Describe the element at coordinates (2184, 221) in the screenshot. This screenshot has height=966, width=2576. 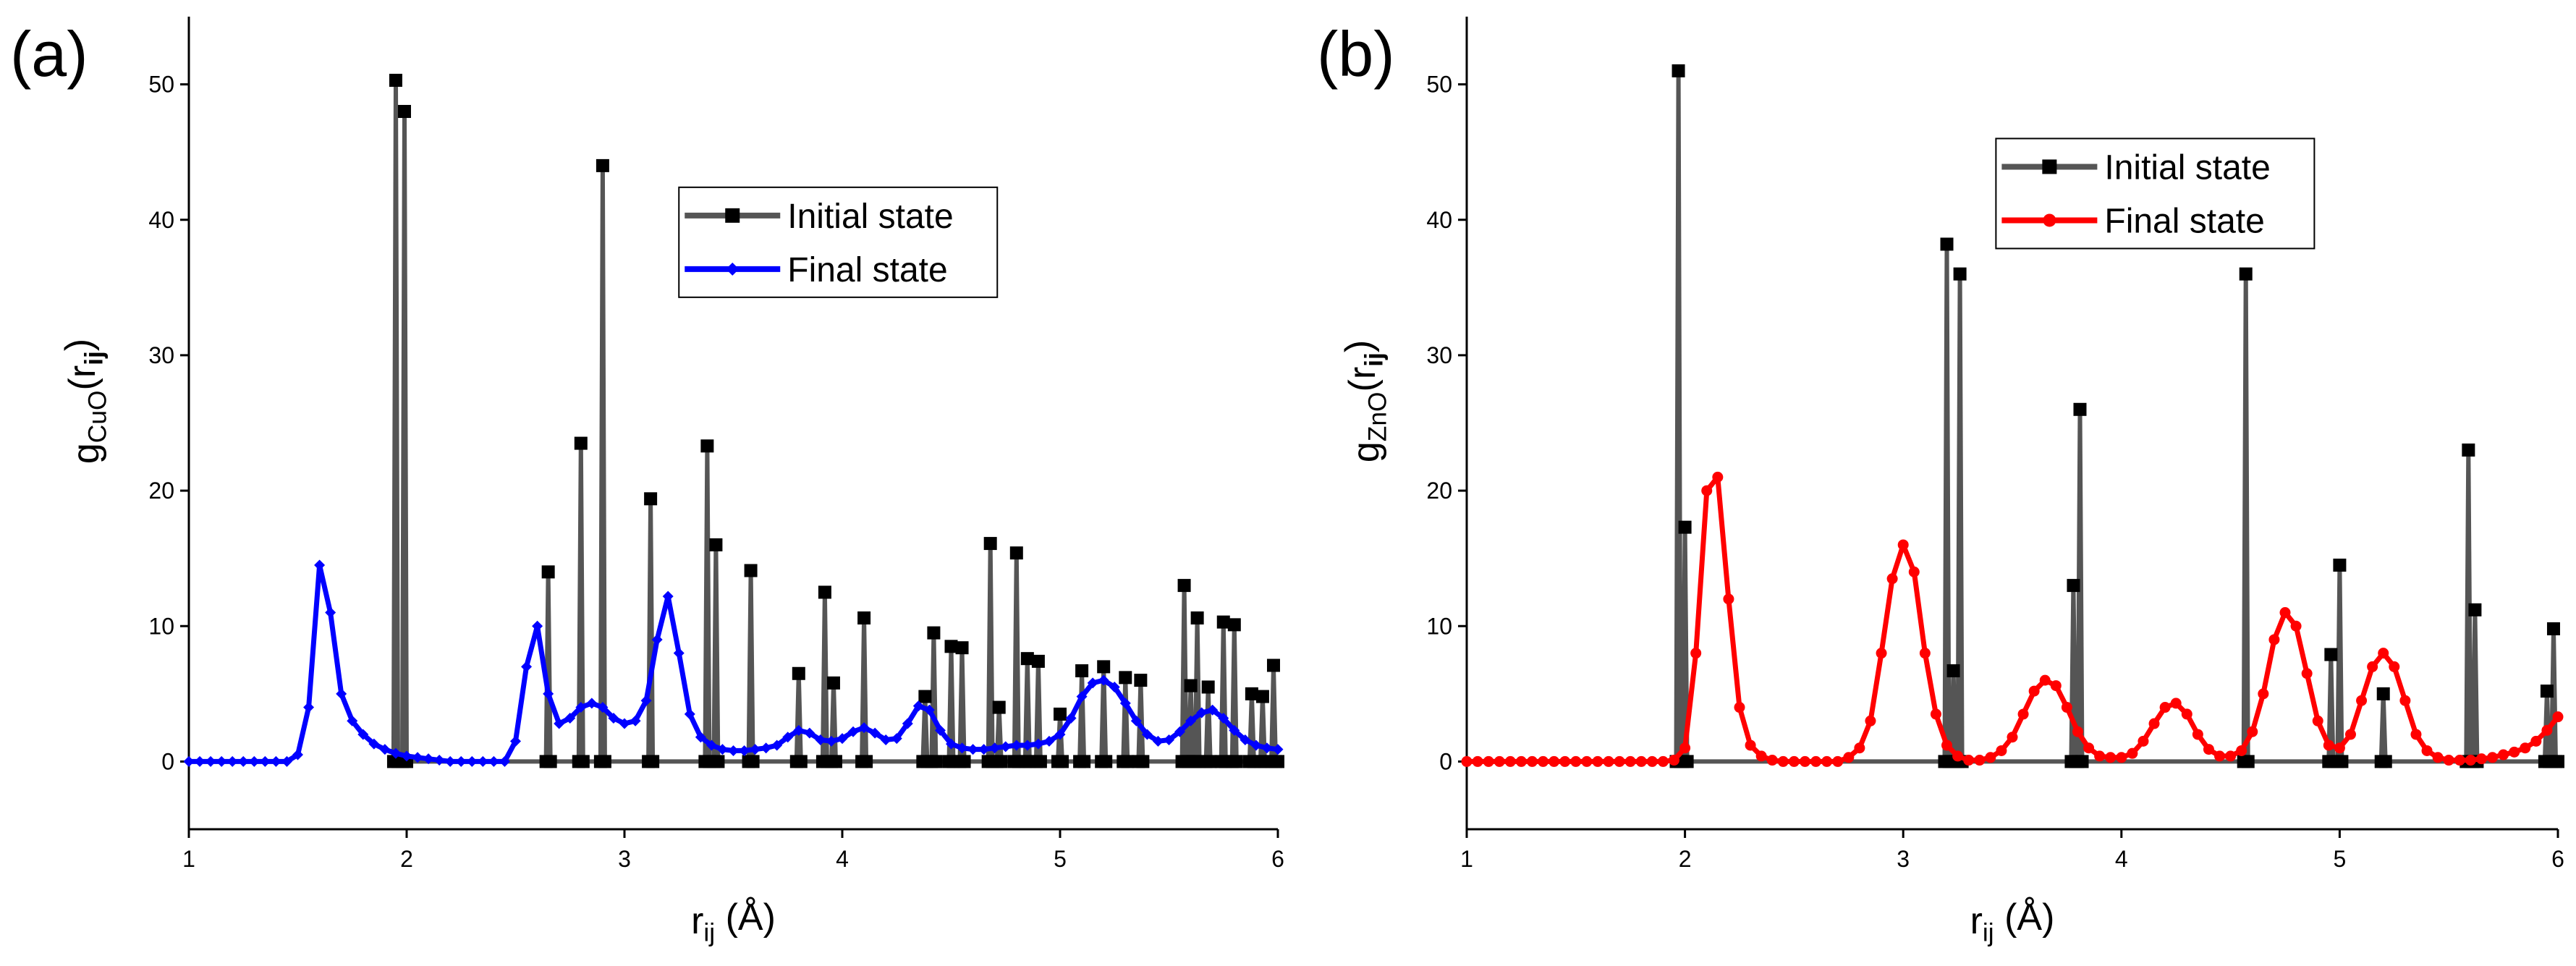
I see `legend-label: Final state` at that location.